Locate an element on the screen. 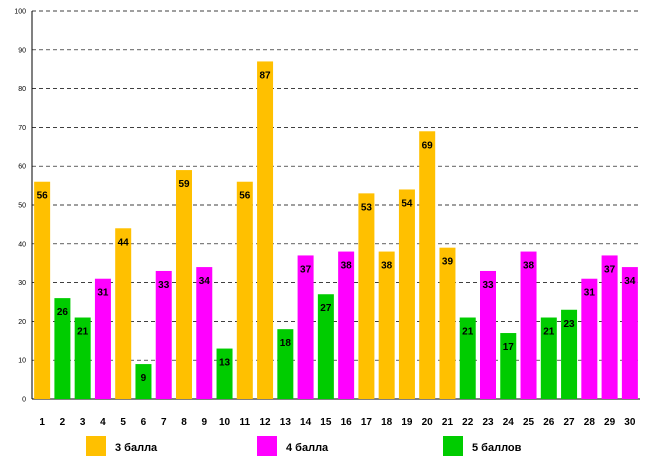 The image size is (650, 473). x-tick-label: 14 is located at coordinates (306, 422).